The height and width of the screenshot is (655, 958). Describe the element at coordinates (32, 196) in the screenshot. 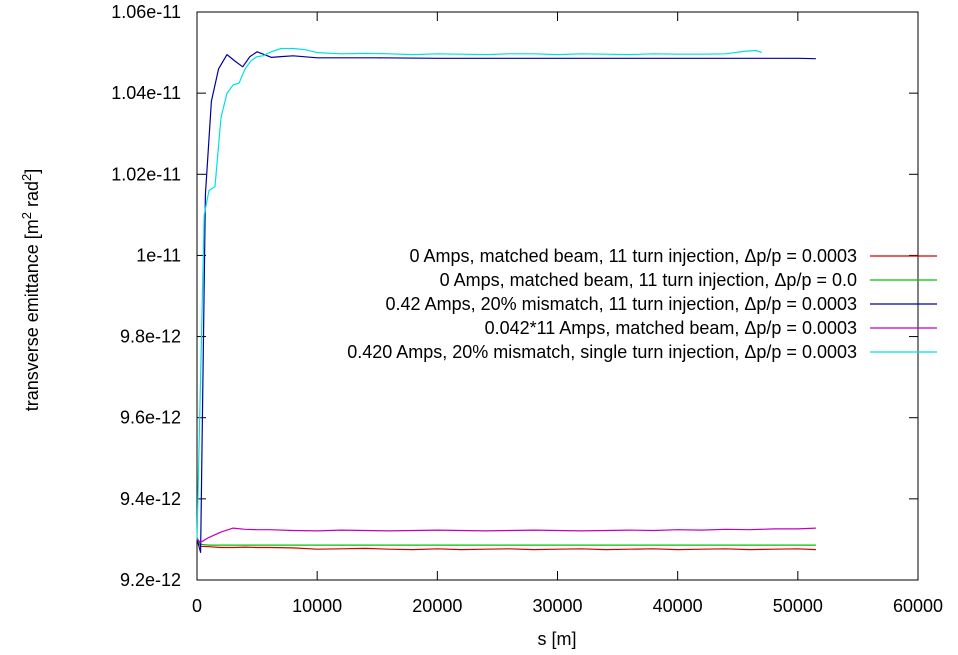

I see `y-axis-label-mid: rad` at that location.